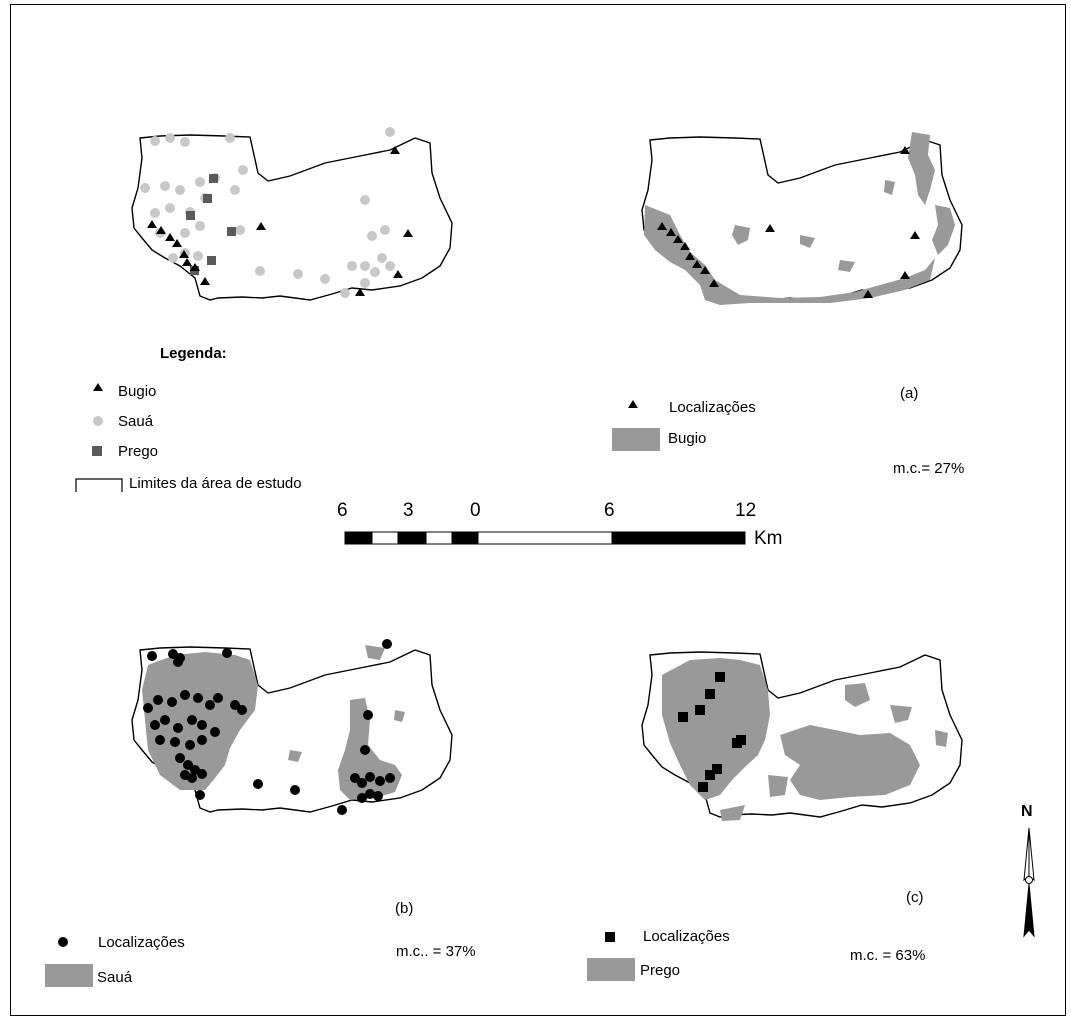 This screenshot has width=1071, height=1021. What do you see at coordinates (342, 510) in the screenshot?
I see `scale-tick-6-left: 6` at bounding box center [342, 510].